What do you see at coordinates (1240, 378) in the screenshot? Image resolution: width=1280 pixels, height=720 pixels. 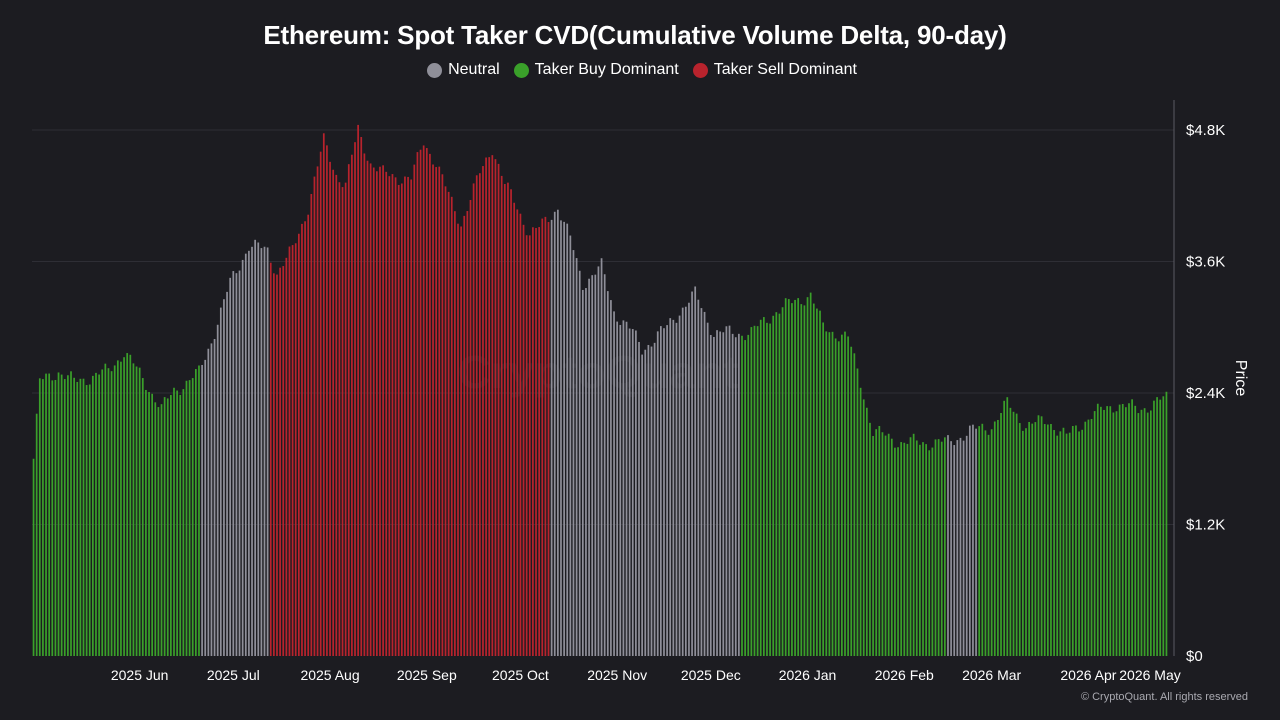 I see `y-axis-title: Price` at bounding box center [1240, 378].